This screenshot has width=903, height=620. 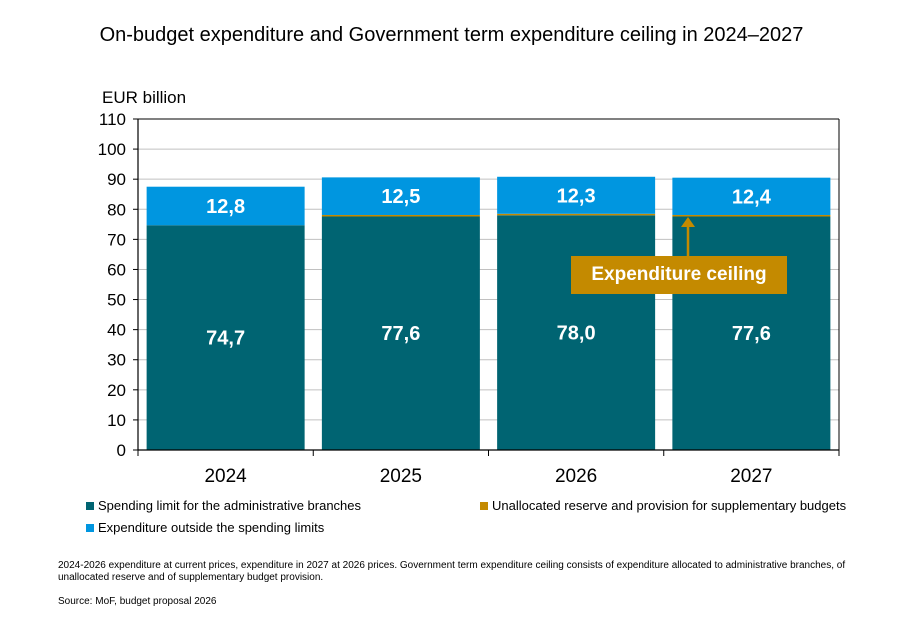 What do you see at coordinates (116, 269) in the screenshot?
I see `y-tick-label: 60` at bounding box center [116, 269].